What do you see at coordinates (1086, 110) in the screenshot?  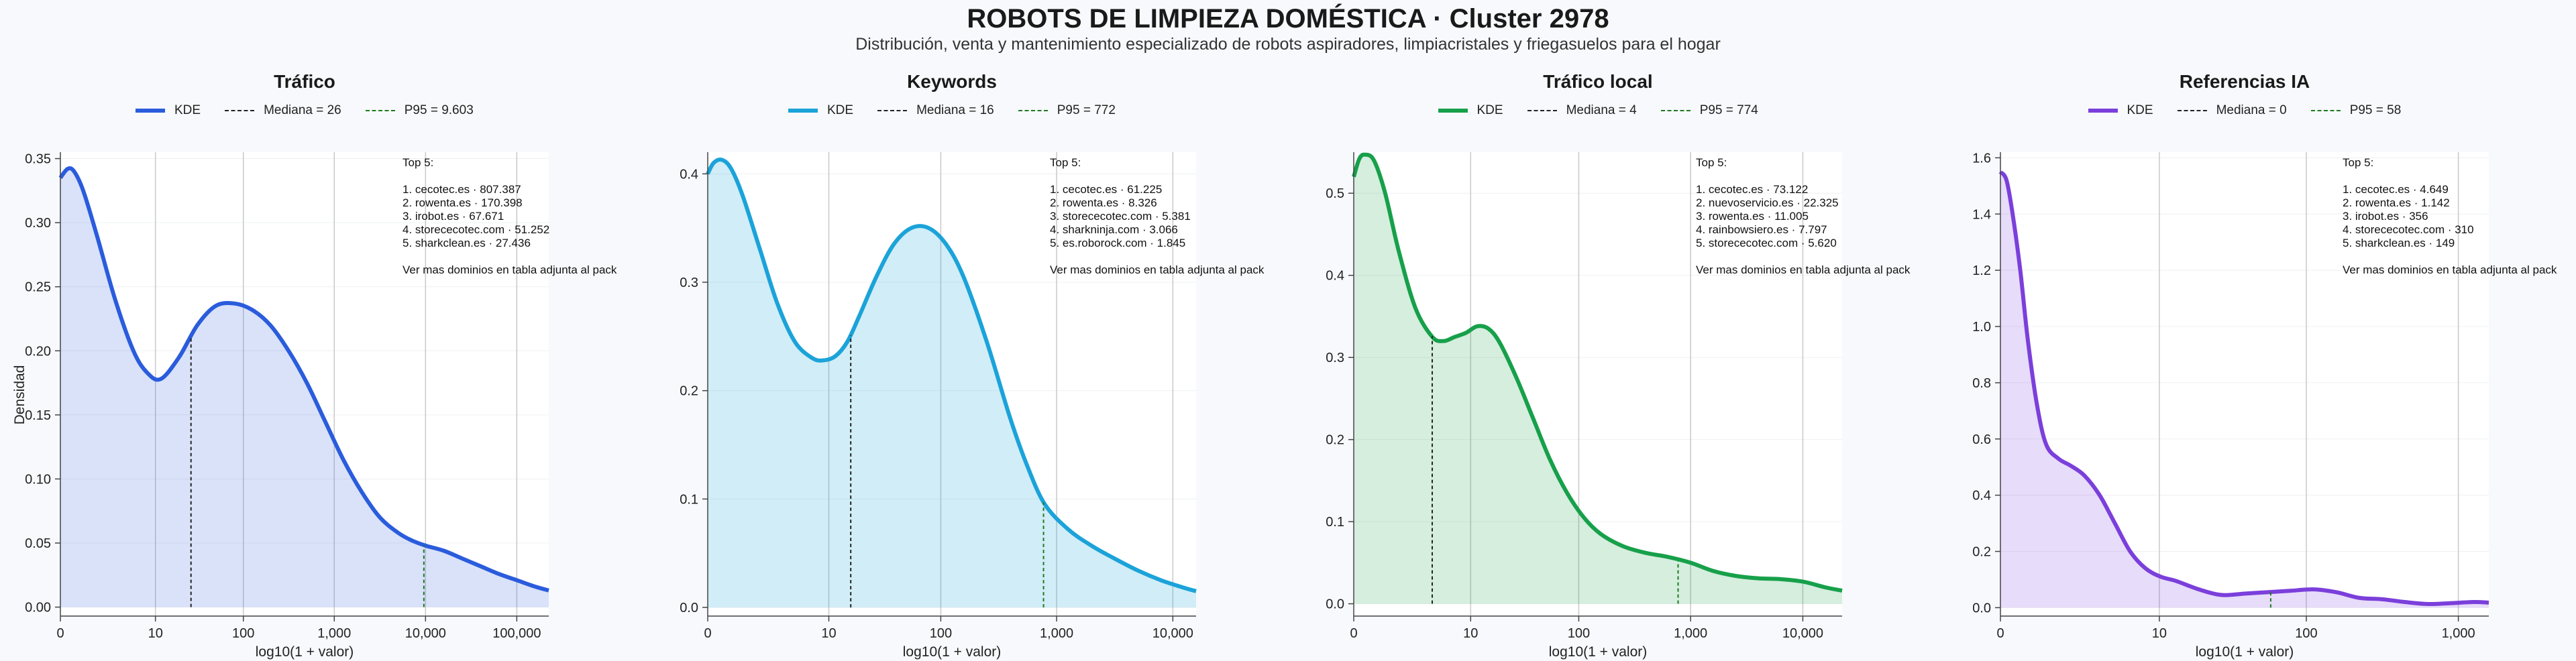 I see `legend-p95-label: P95 = 772` at bounding box center [1086, 110].